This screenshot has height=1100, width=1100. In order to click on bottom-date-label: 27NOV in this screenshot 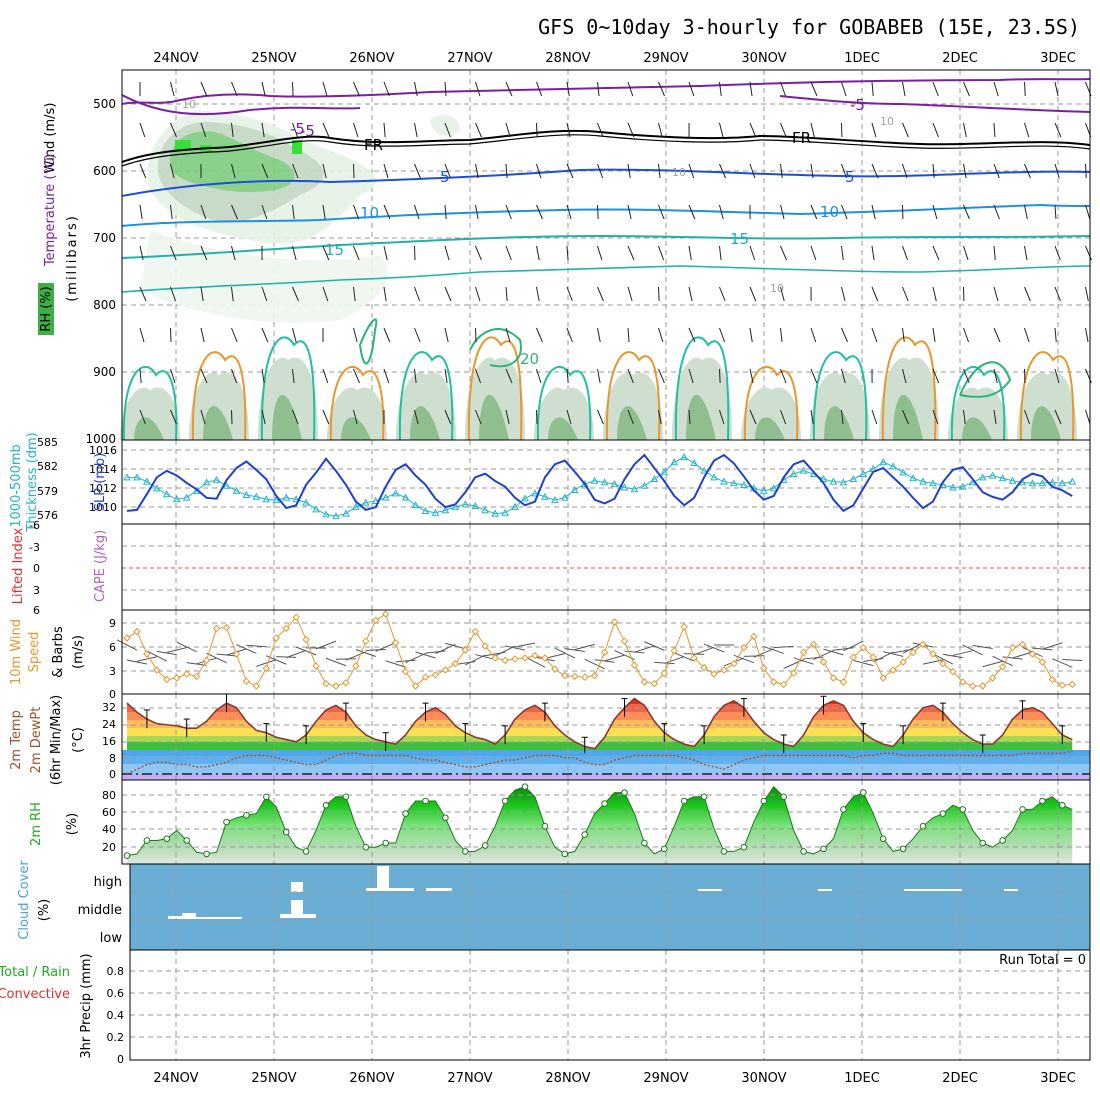, I will do `click(469, 1078)`.